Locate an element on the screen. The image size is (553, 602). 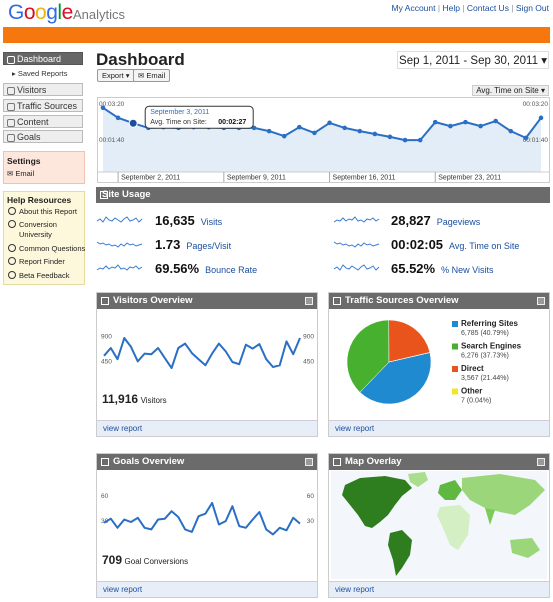
logo: Google is located at coordinates (40, 13).